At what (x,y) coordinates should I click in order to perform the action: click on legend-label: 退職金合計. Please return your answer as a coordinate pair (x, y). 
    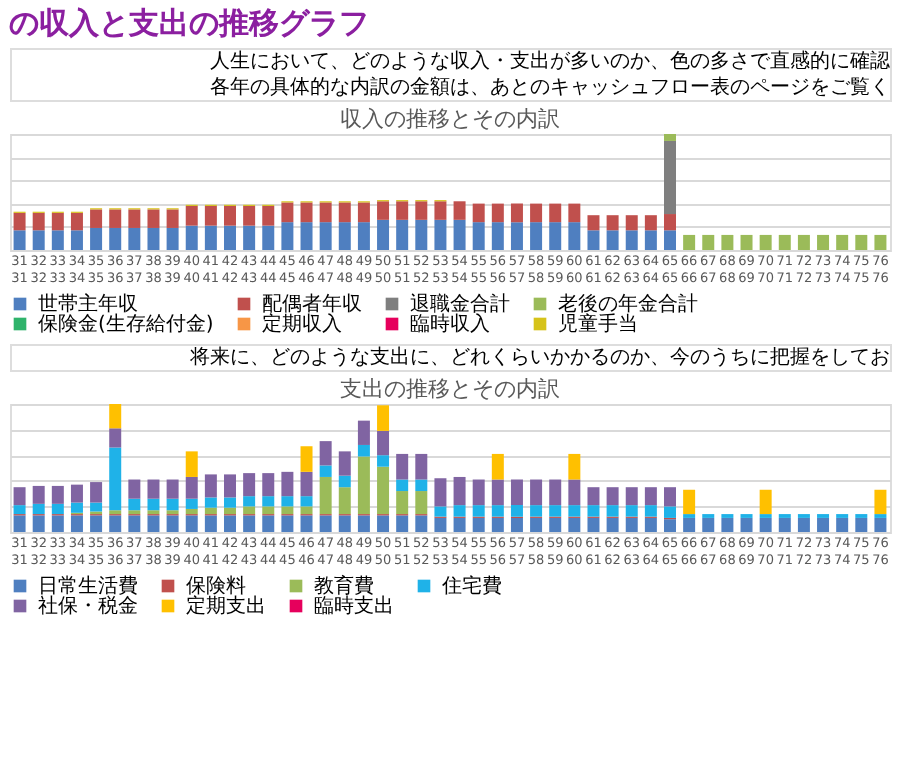
    Looking at the image, I should click on (460, 304).